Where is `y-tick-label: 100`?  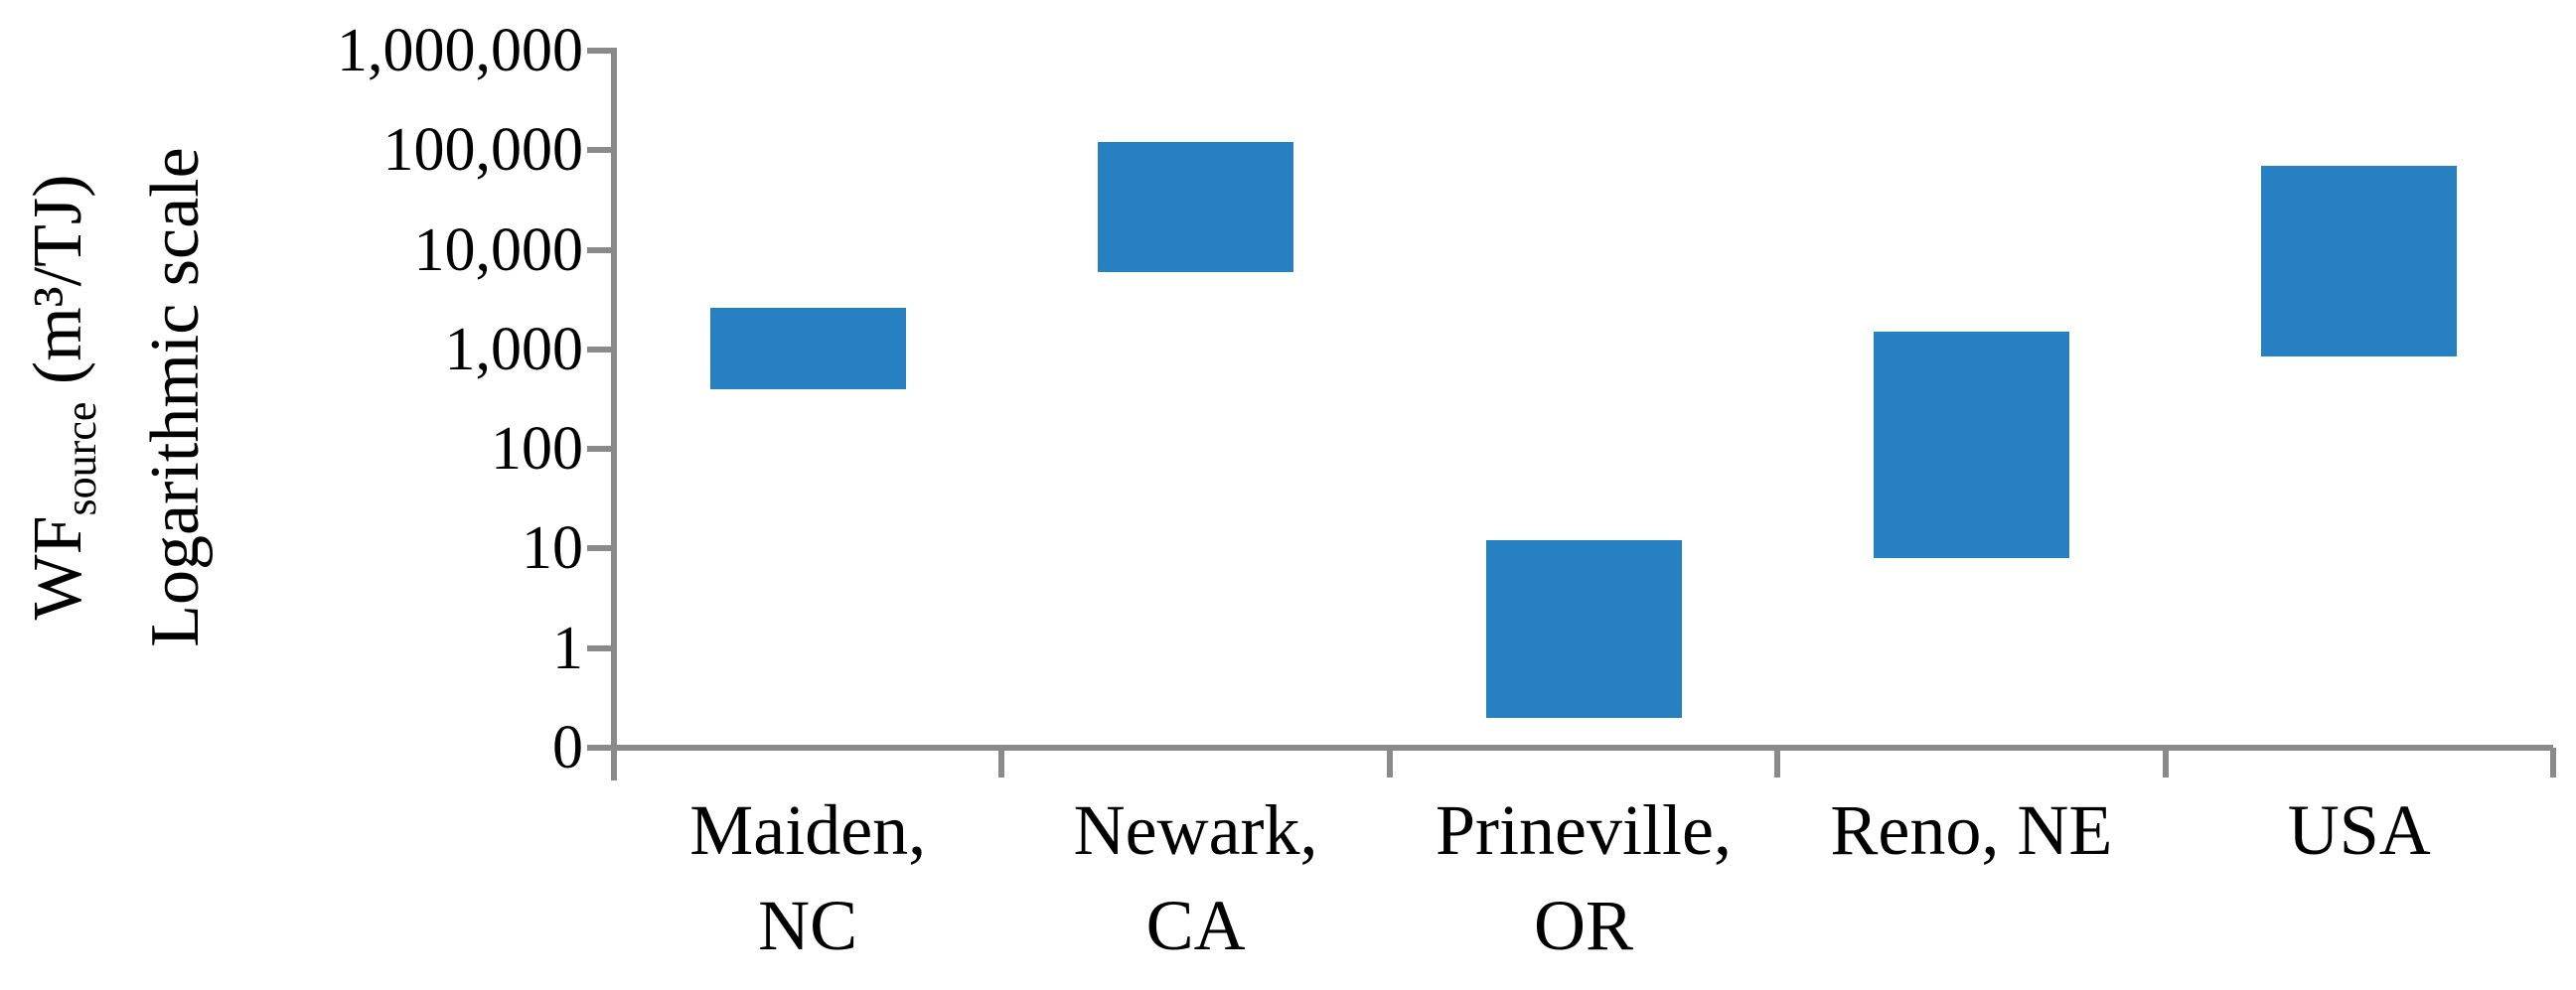 y-tick-label: 100 is located at coordinates (537, 449).